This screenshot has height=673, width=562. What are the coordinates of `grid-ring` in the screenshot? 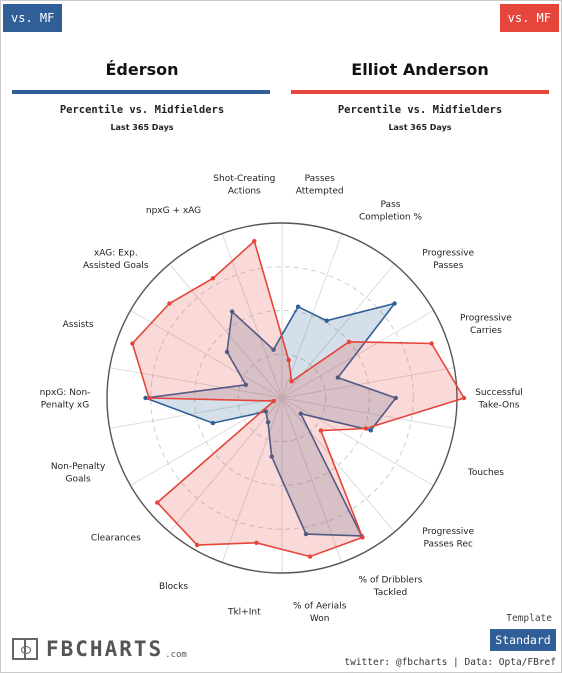 It's located at (282, 398).